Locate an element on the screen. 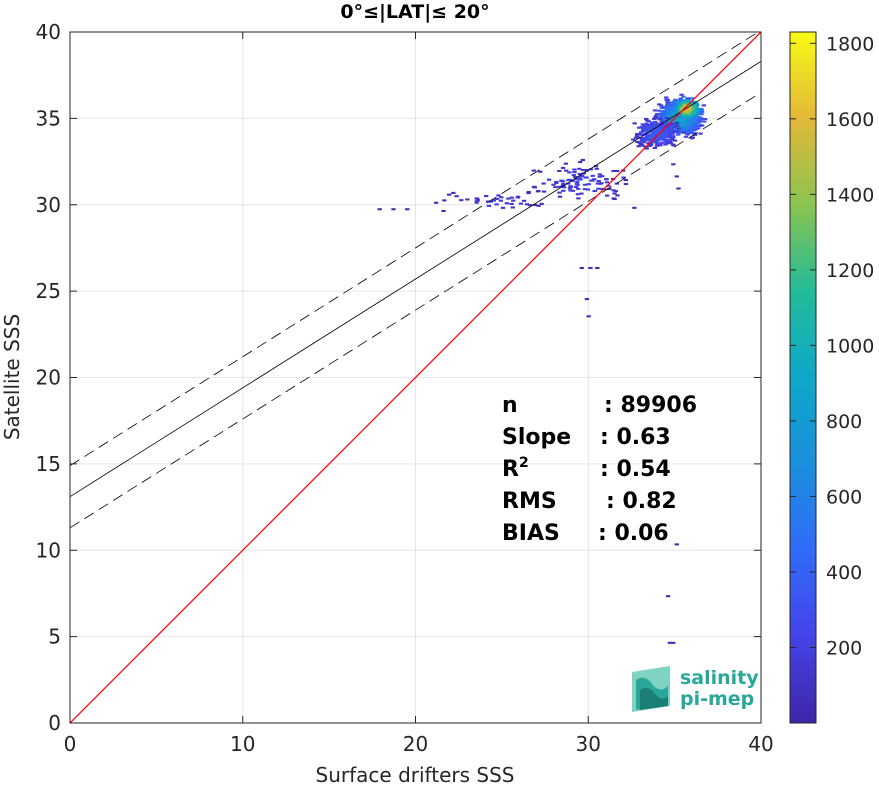 This screenshot has height=786, width=879. stat-value: : 0.54 is located at coordinates (635, 469).